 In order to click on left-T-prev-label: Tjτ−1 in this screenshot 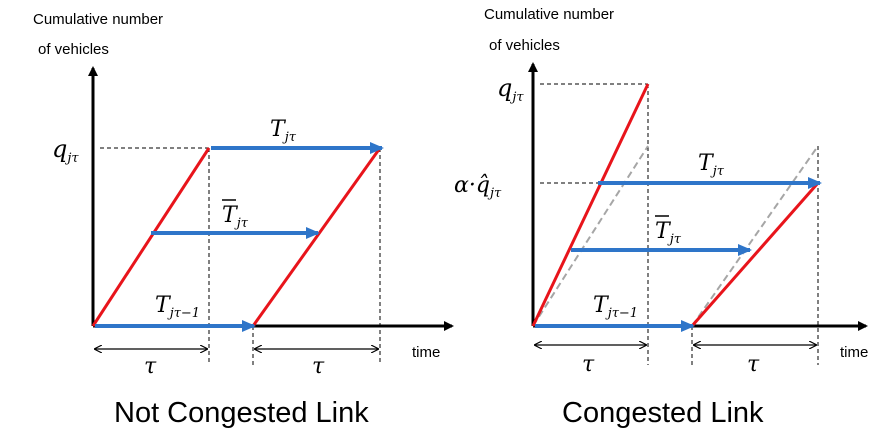, I will do `click(177, 307)`.